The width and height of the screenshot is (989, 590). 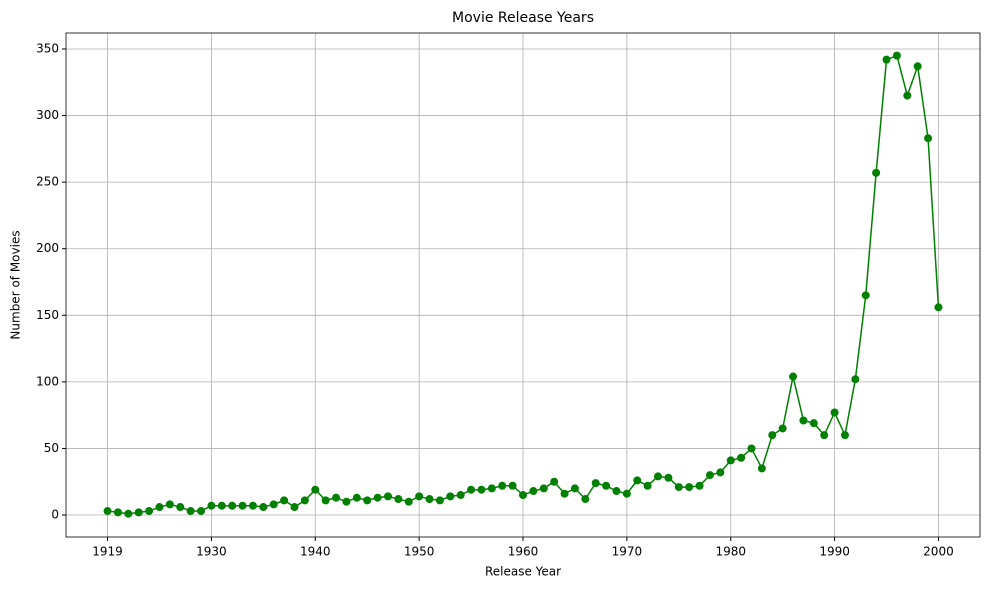 What do you see at coordinates (47, 115) in the screenshot?
I see `y-tick-label: 300` at bounding box center [47, 115].